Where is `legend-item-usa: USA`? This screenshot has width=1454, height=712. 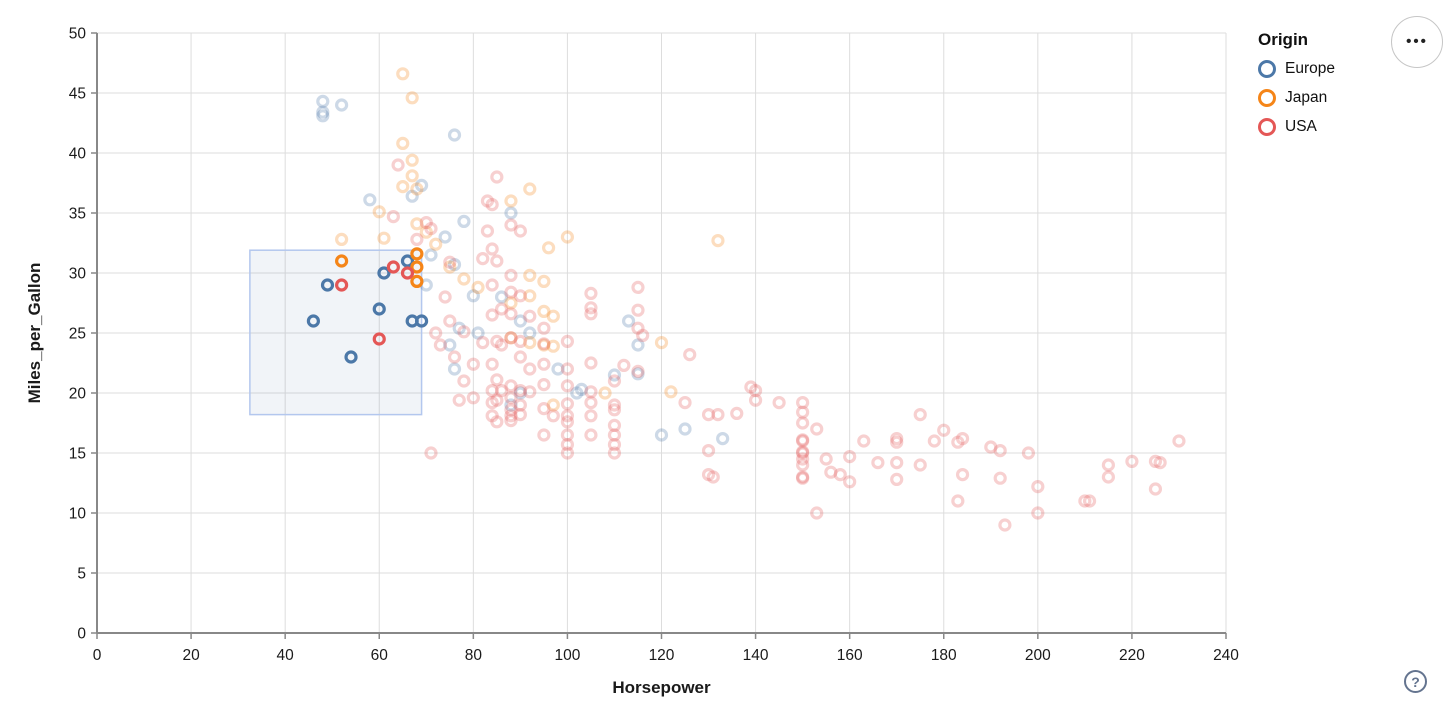 legend-item-usa: USA is located at coordinates (1323, 127).